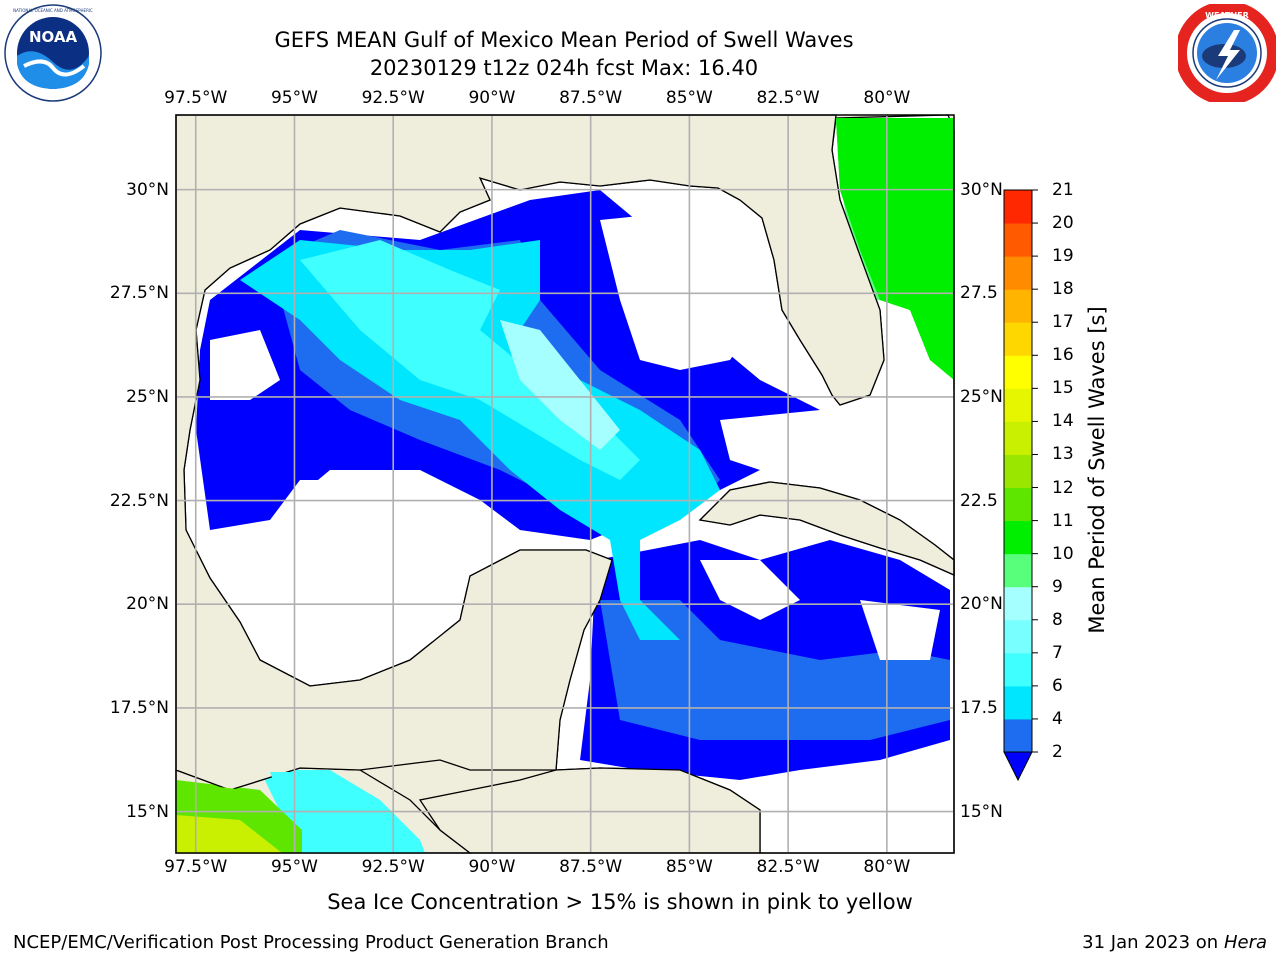 Image resolution: width=1280 pixels, height=960 pixels. Describe the element at coordinates (147, 604) in the screenshot. I see `lat-tick-label-left: 20°N` at that location.